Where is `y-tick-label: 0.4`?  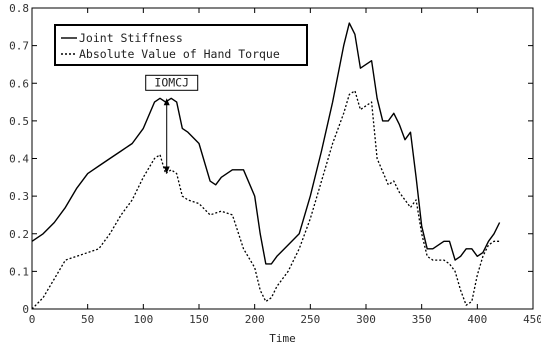 y-tick-label: 0.4 is located at coordinates (19, 159).